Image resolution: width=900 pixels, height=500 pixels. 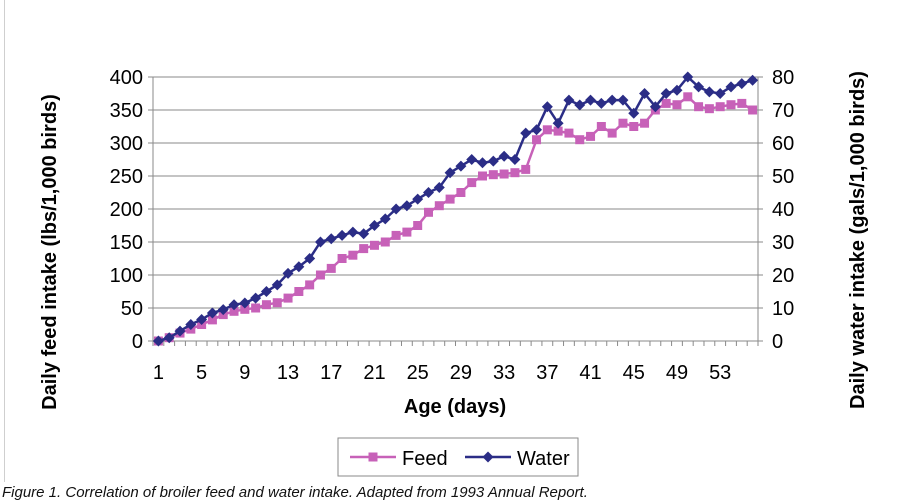 What do you see at coordinates (4, 241) in the screenshot?
I see `page-edge-rule` at bounding box center [4, 241].